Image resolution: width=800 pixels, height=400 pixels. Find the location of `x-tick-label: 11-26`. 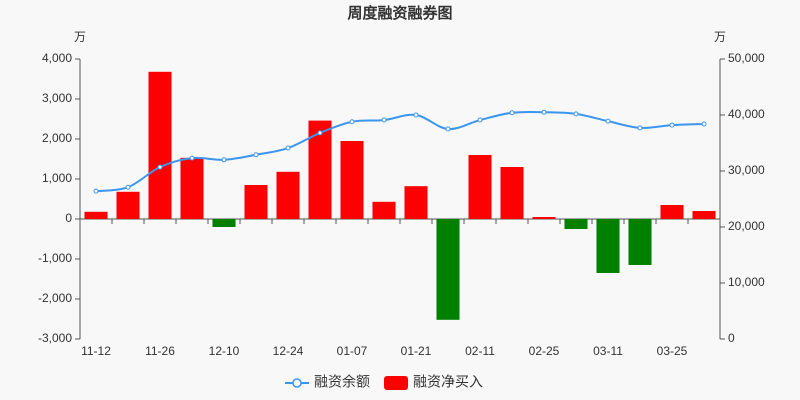

x-tick-label: 11-26 is located at coordinates (160, 351).